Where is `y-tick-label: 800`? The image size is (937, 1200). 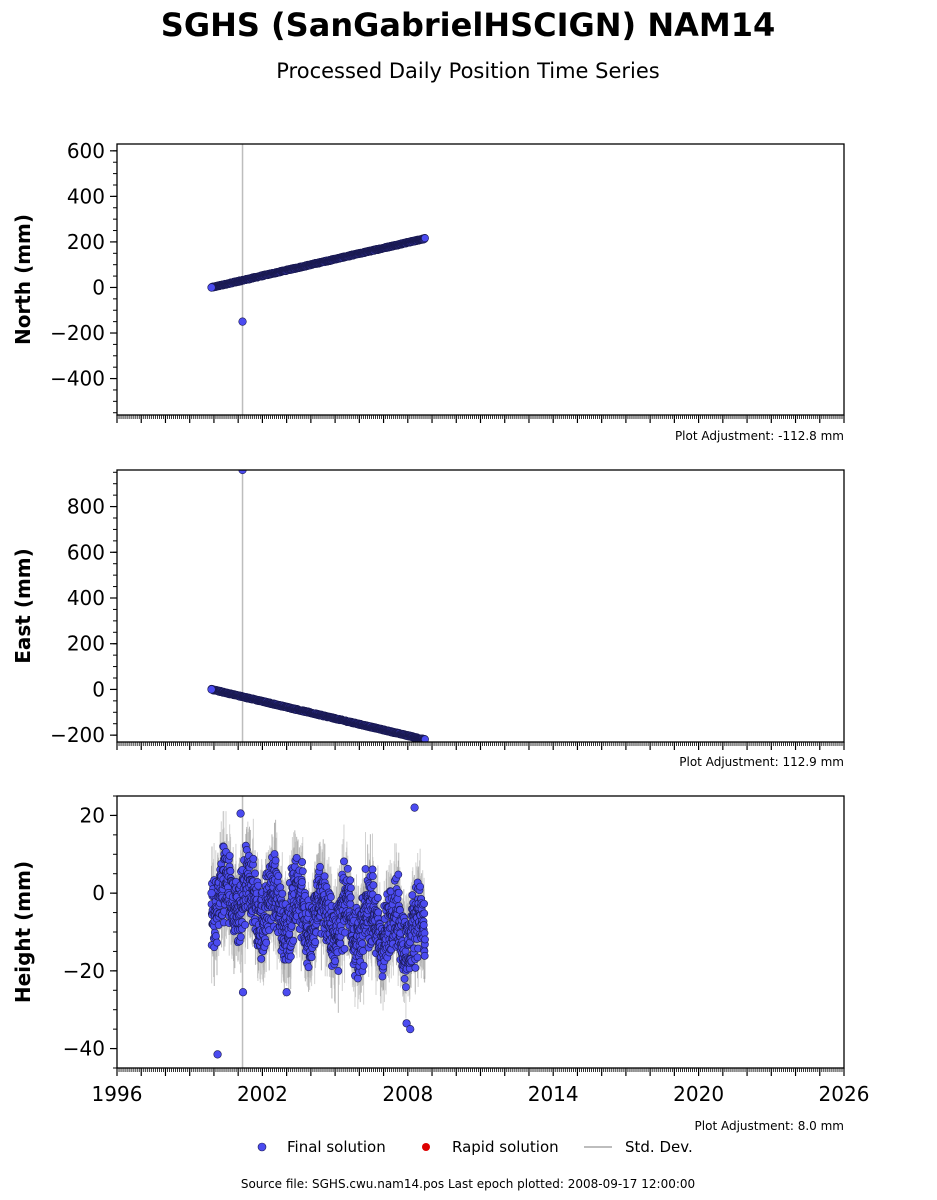 y-tick-label: 800 is located at coordinates (86, 507).